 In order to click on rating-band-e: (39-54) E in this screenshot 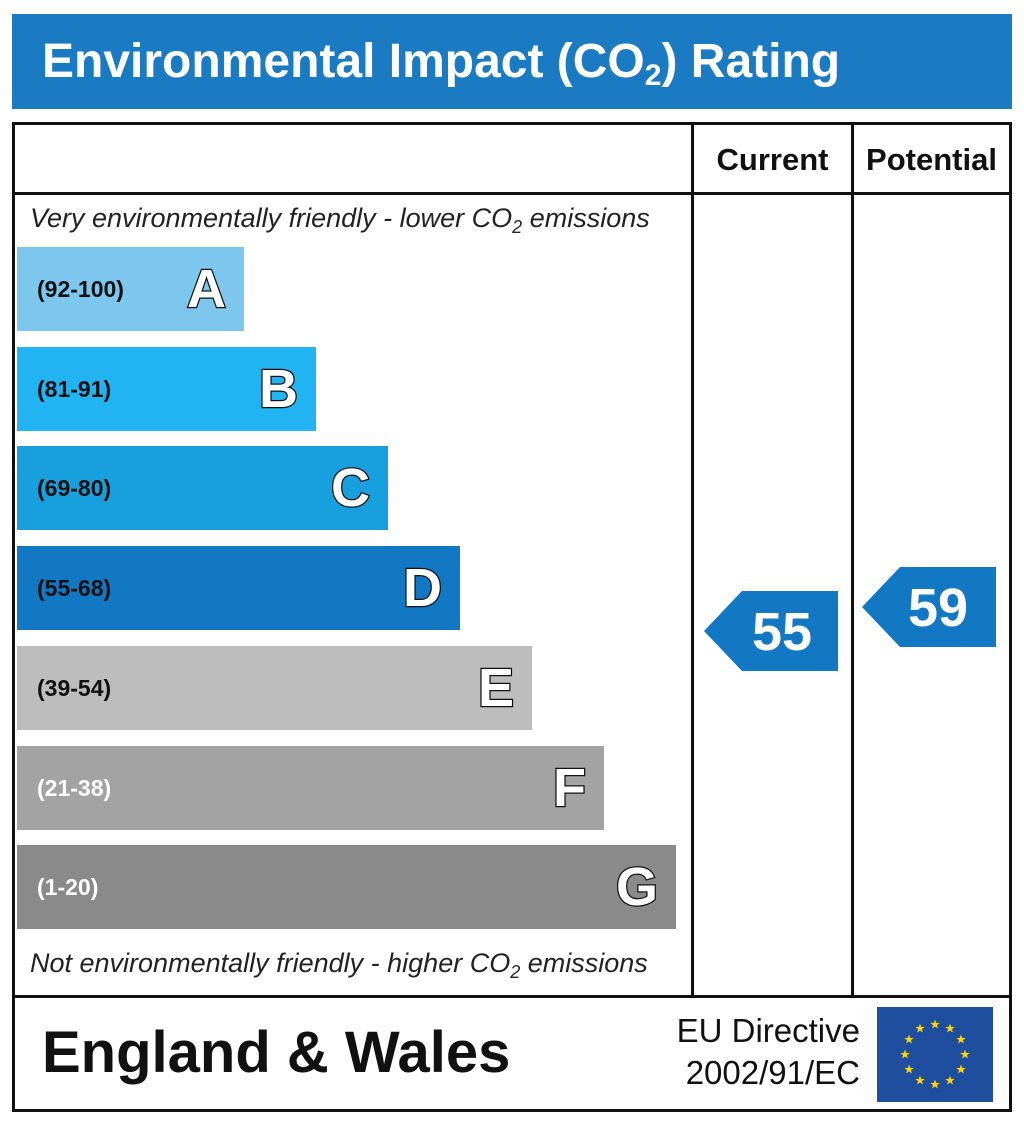, I will do `click(274, 687)`.